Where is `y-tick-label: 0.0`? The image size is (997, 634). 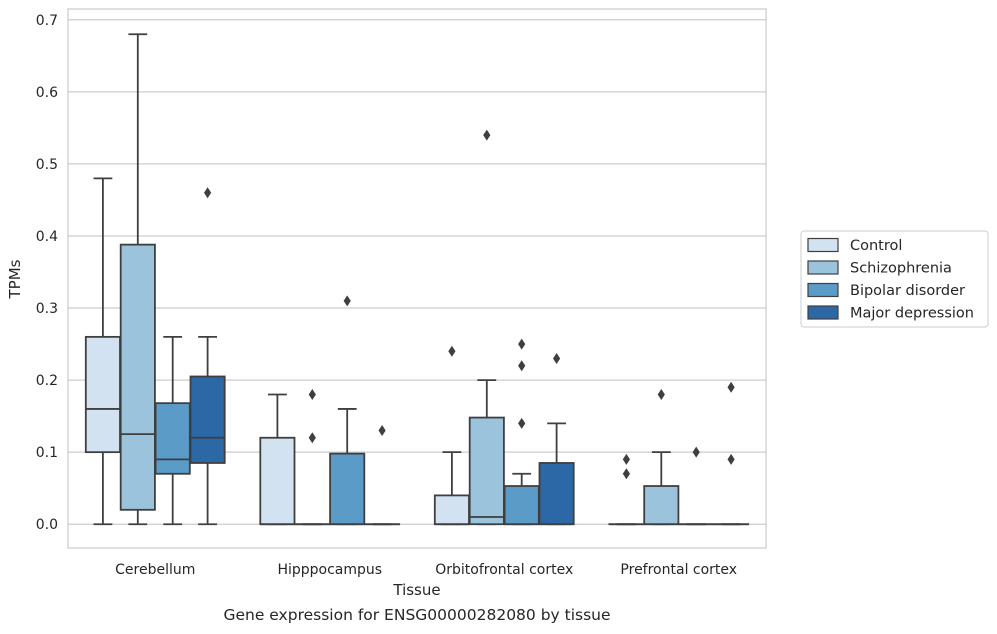 y-tick-label: 0.0 is located at coordinates (47, 525).